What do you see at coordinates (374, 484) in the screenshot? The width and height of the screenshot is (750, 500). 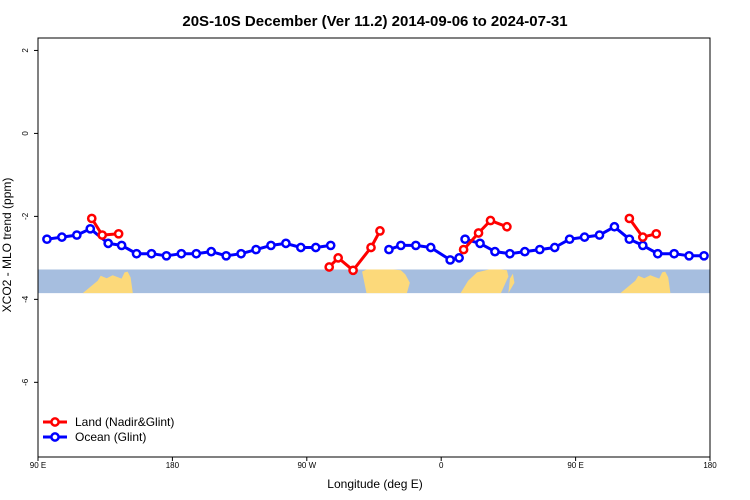 I see `x-axis-label: Longitude (deg E)` at bounding box center [374, 484].